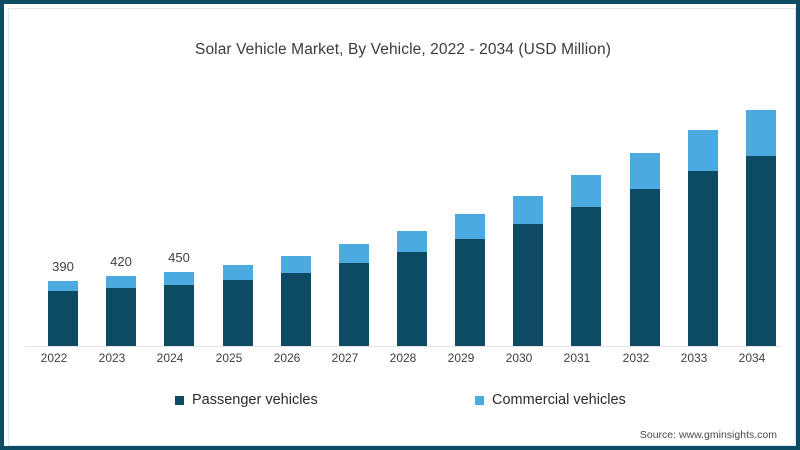  Describe the element at coordinates (402, 403) in the screenshot. I see `chart-legend: Passenger vehicles Commercial vehicles` at that location.